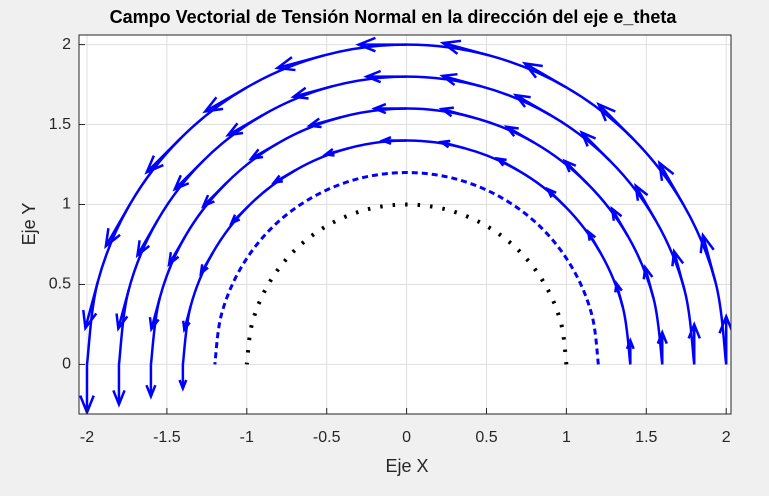 This screenshot has height=496, width=769. Describe the element at coordinates (66, 204) in the screenshot. I see `y-tick-label: 1` at that location.